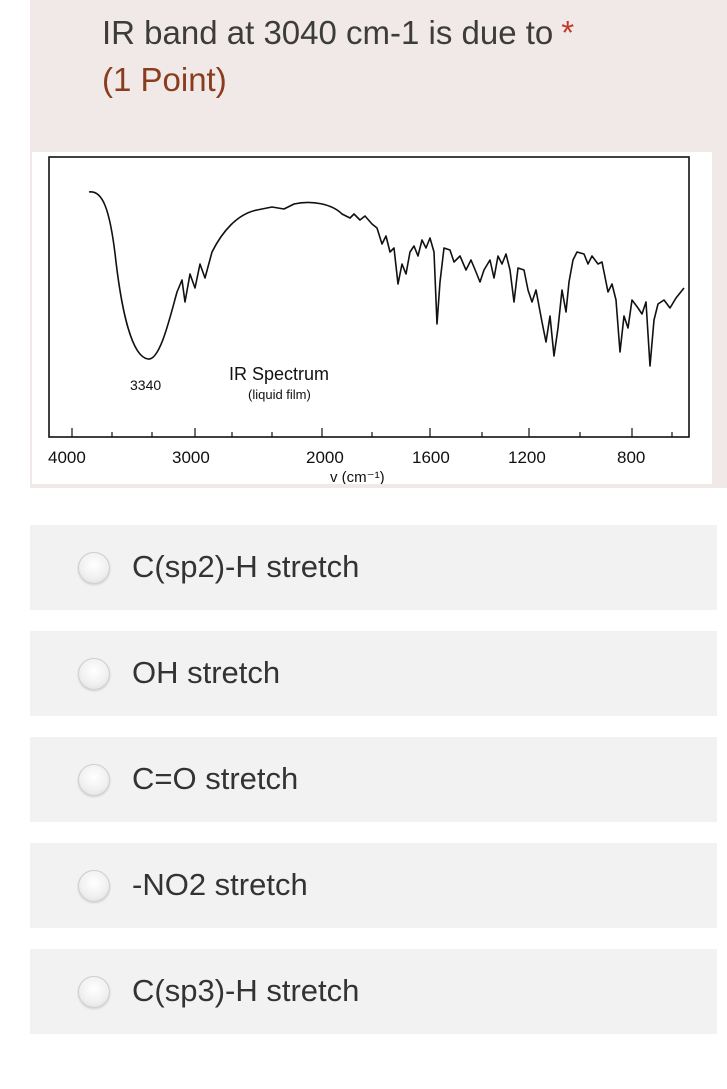 The width and height of the screenshot is (727, 1089). I want to click on tick-label-4000: 4000, so click(67, 457).